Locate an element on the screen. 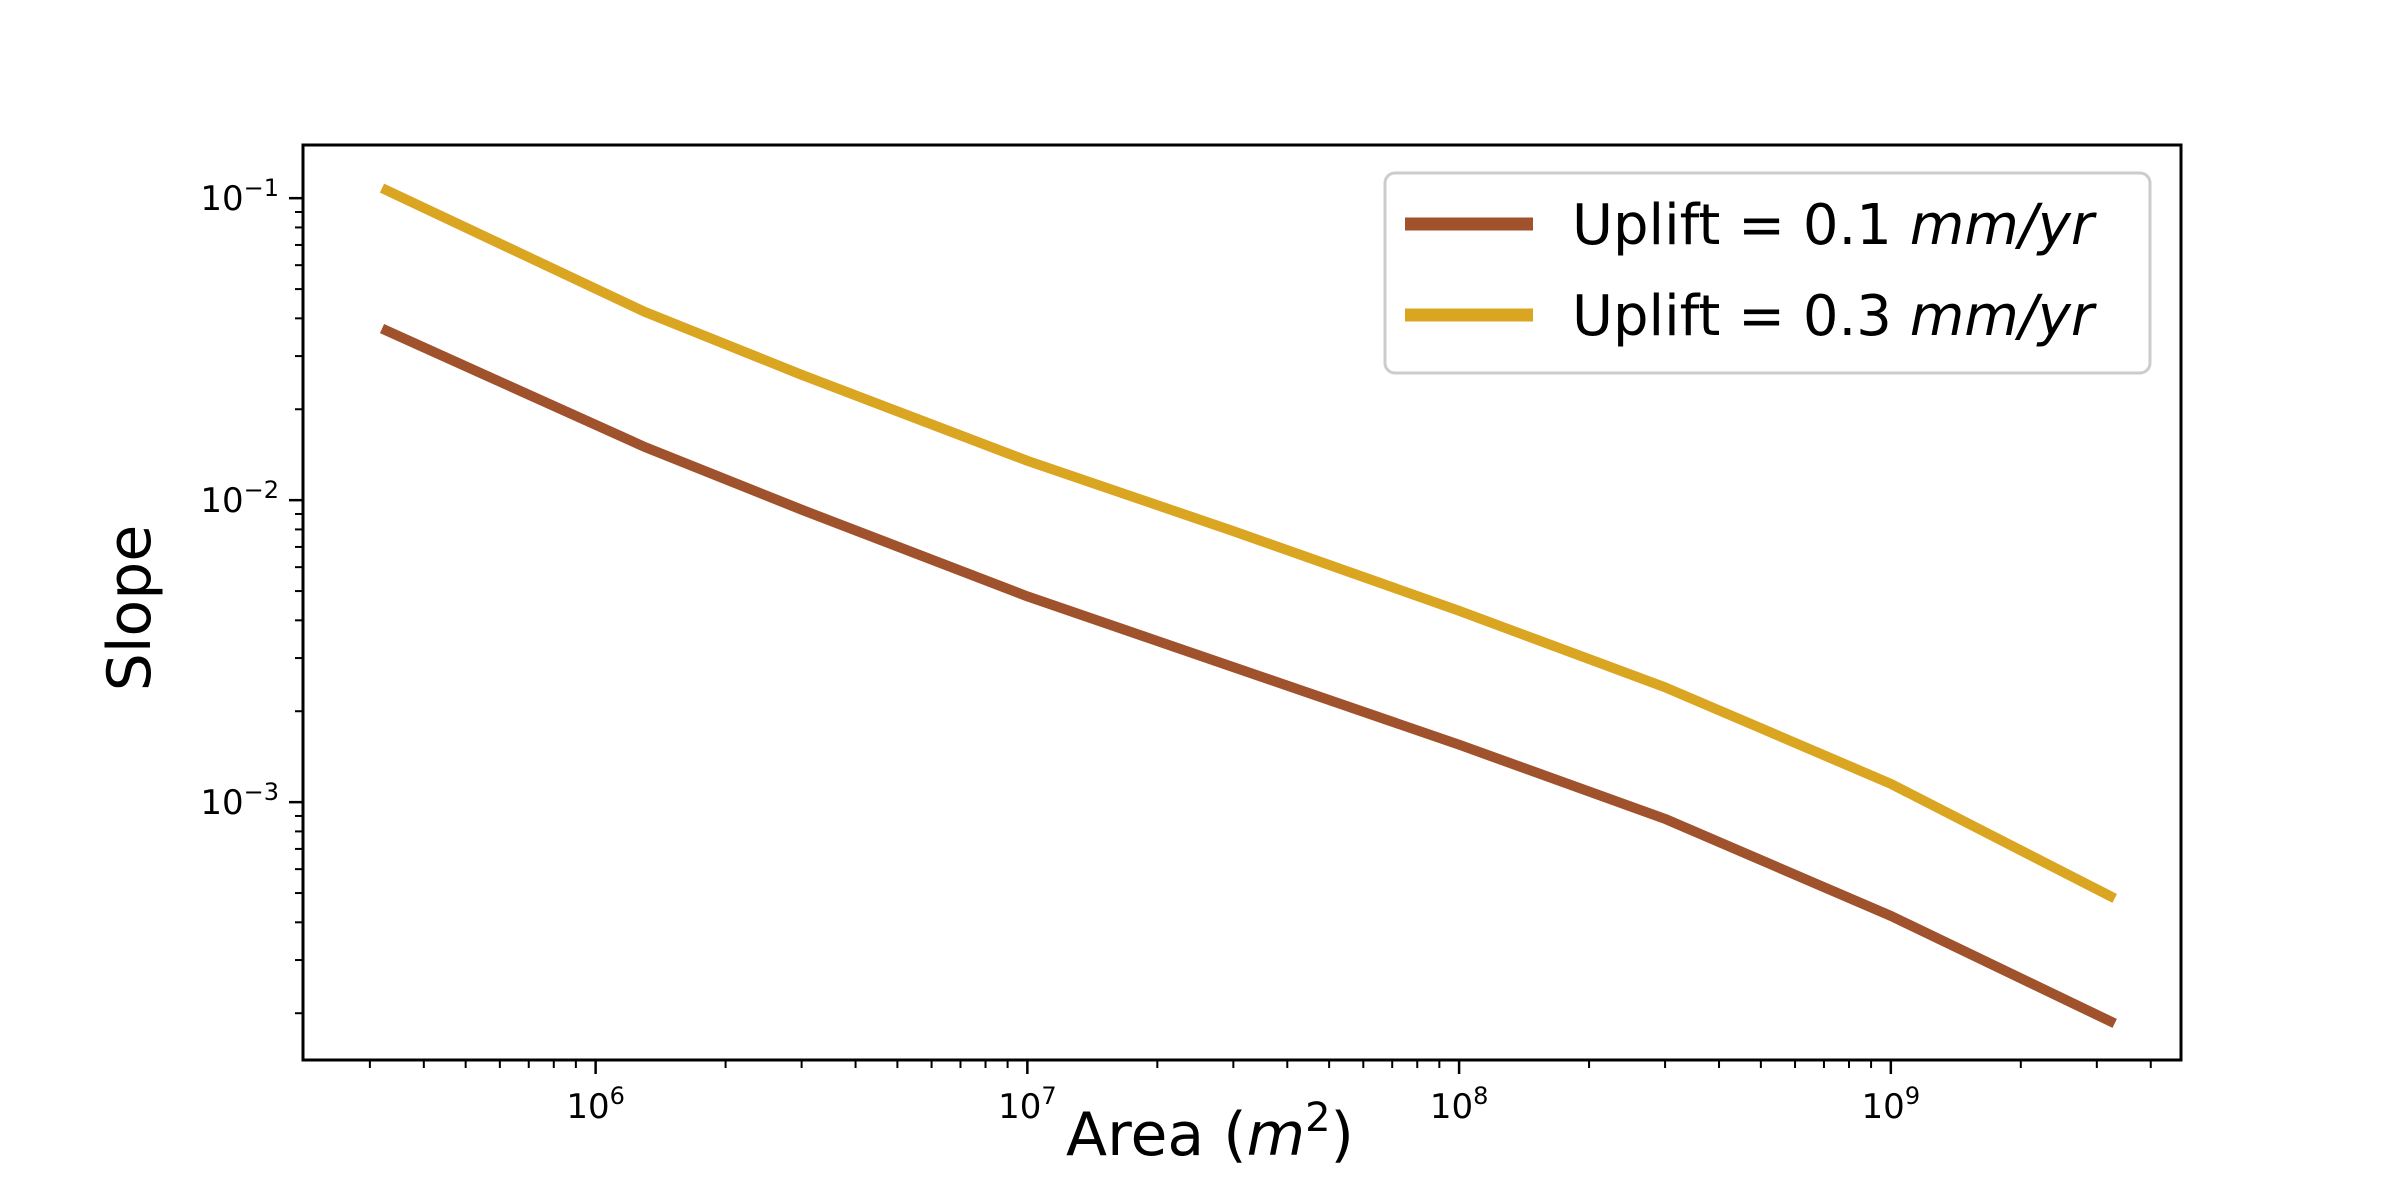  x-tick-label: 10⁸ is located at coordinates (1459, 1104).